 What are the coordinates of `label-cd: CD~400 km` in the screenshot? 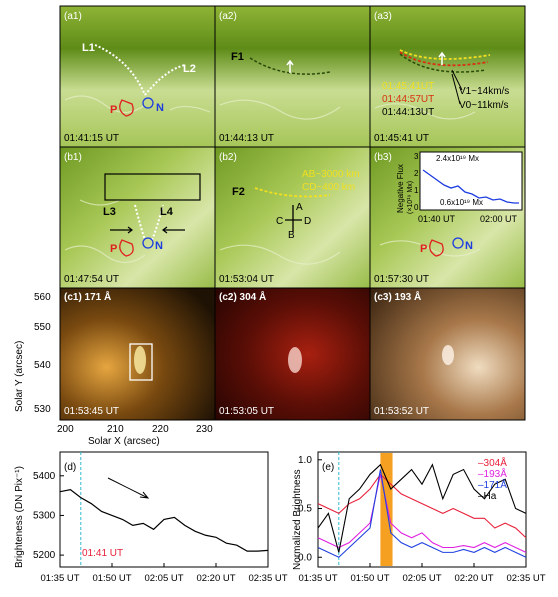 It's located at (328, 187).